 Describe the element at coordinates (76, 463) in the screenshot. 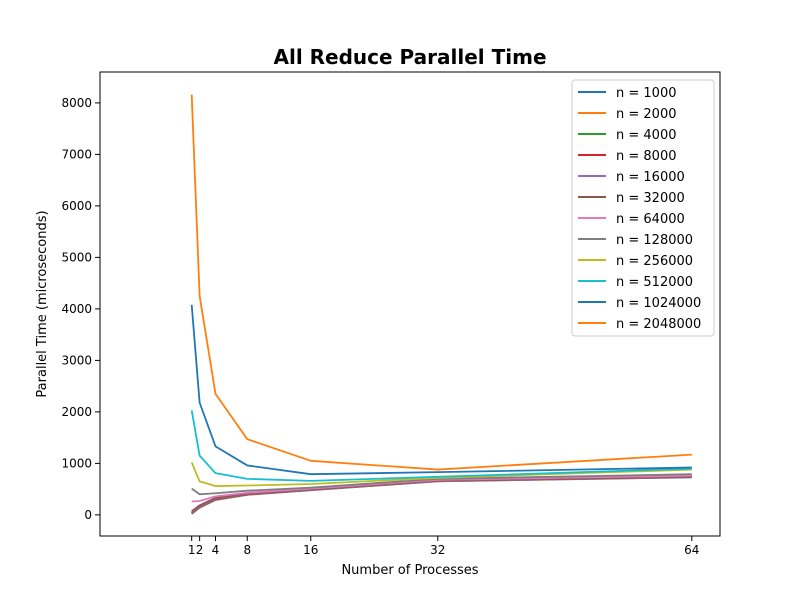

I see `y-tick-label-1: 1000` at that location.